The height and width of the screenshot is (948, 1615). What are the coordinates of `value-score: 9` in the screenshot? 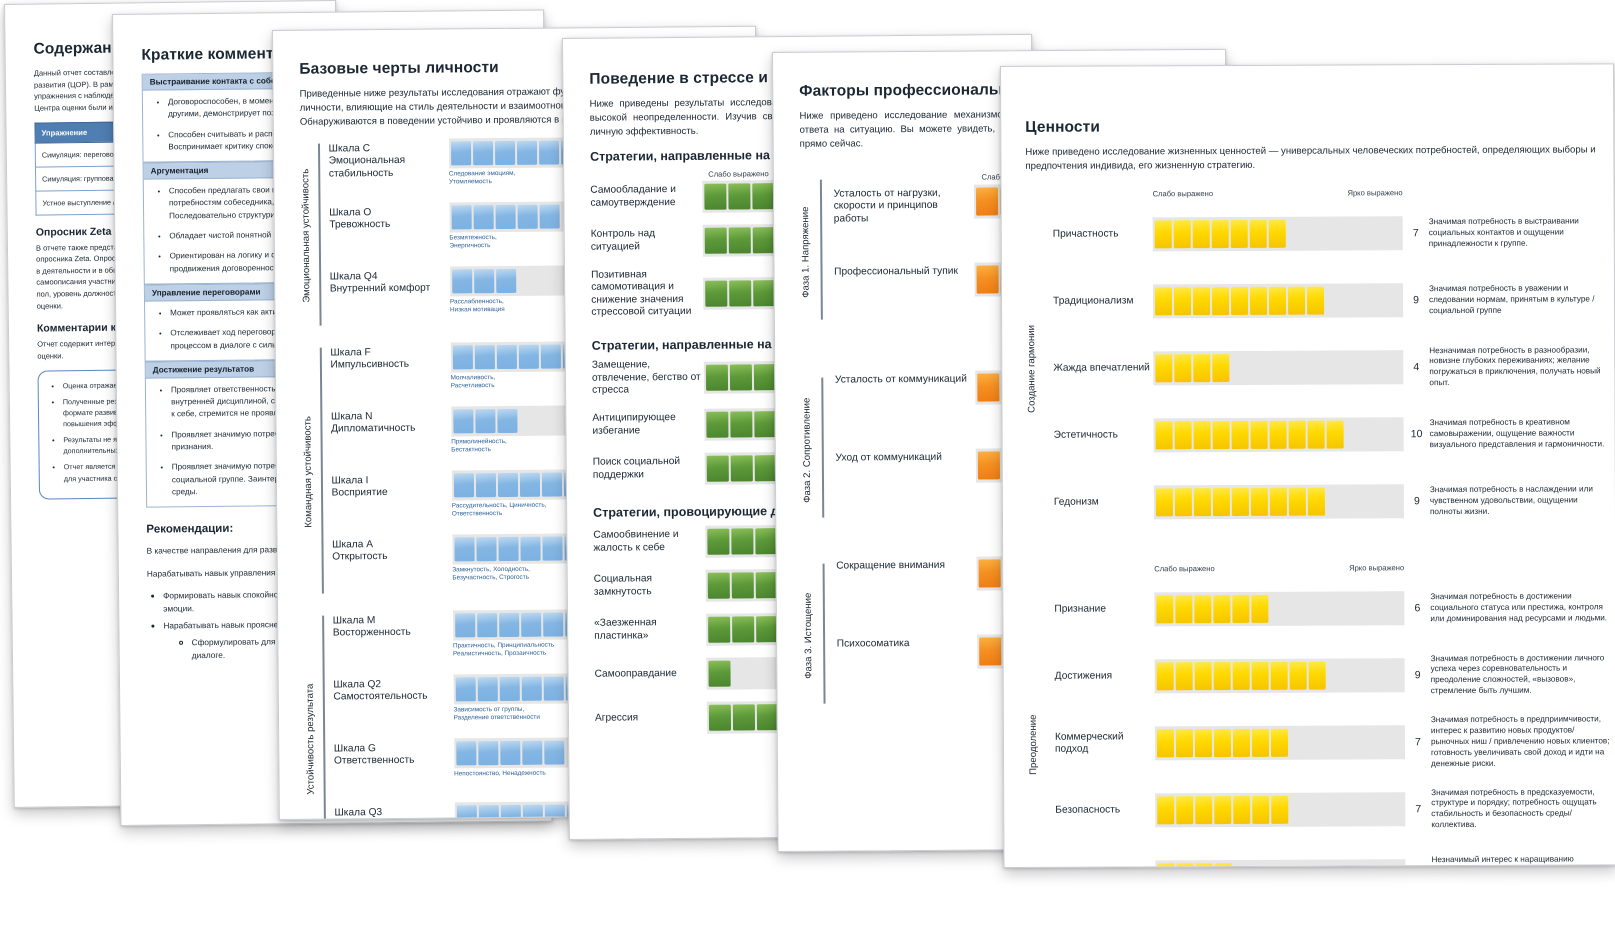 It's located at (1416, 300).